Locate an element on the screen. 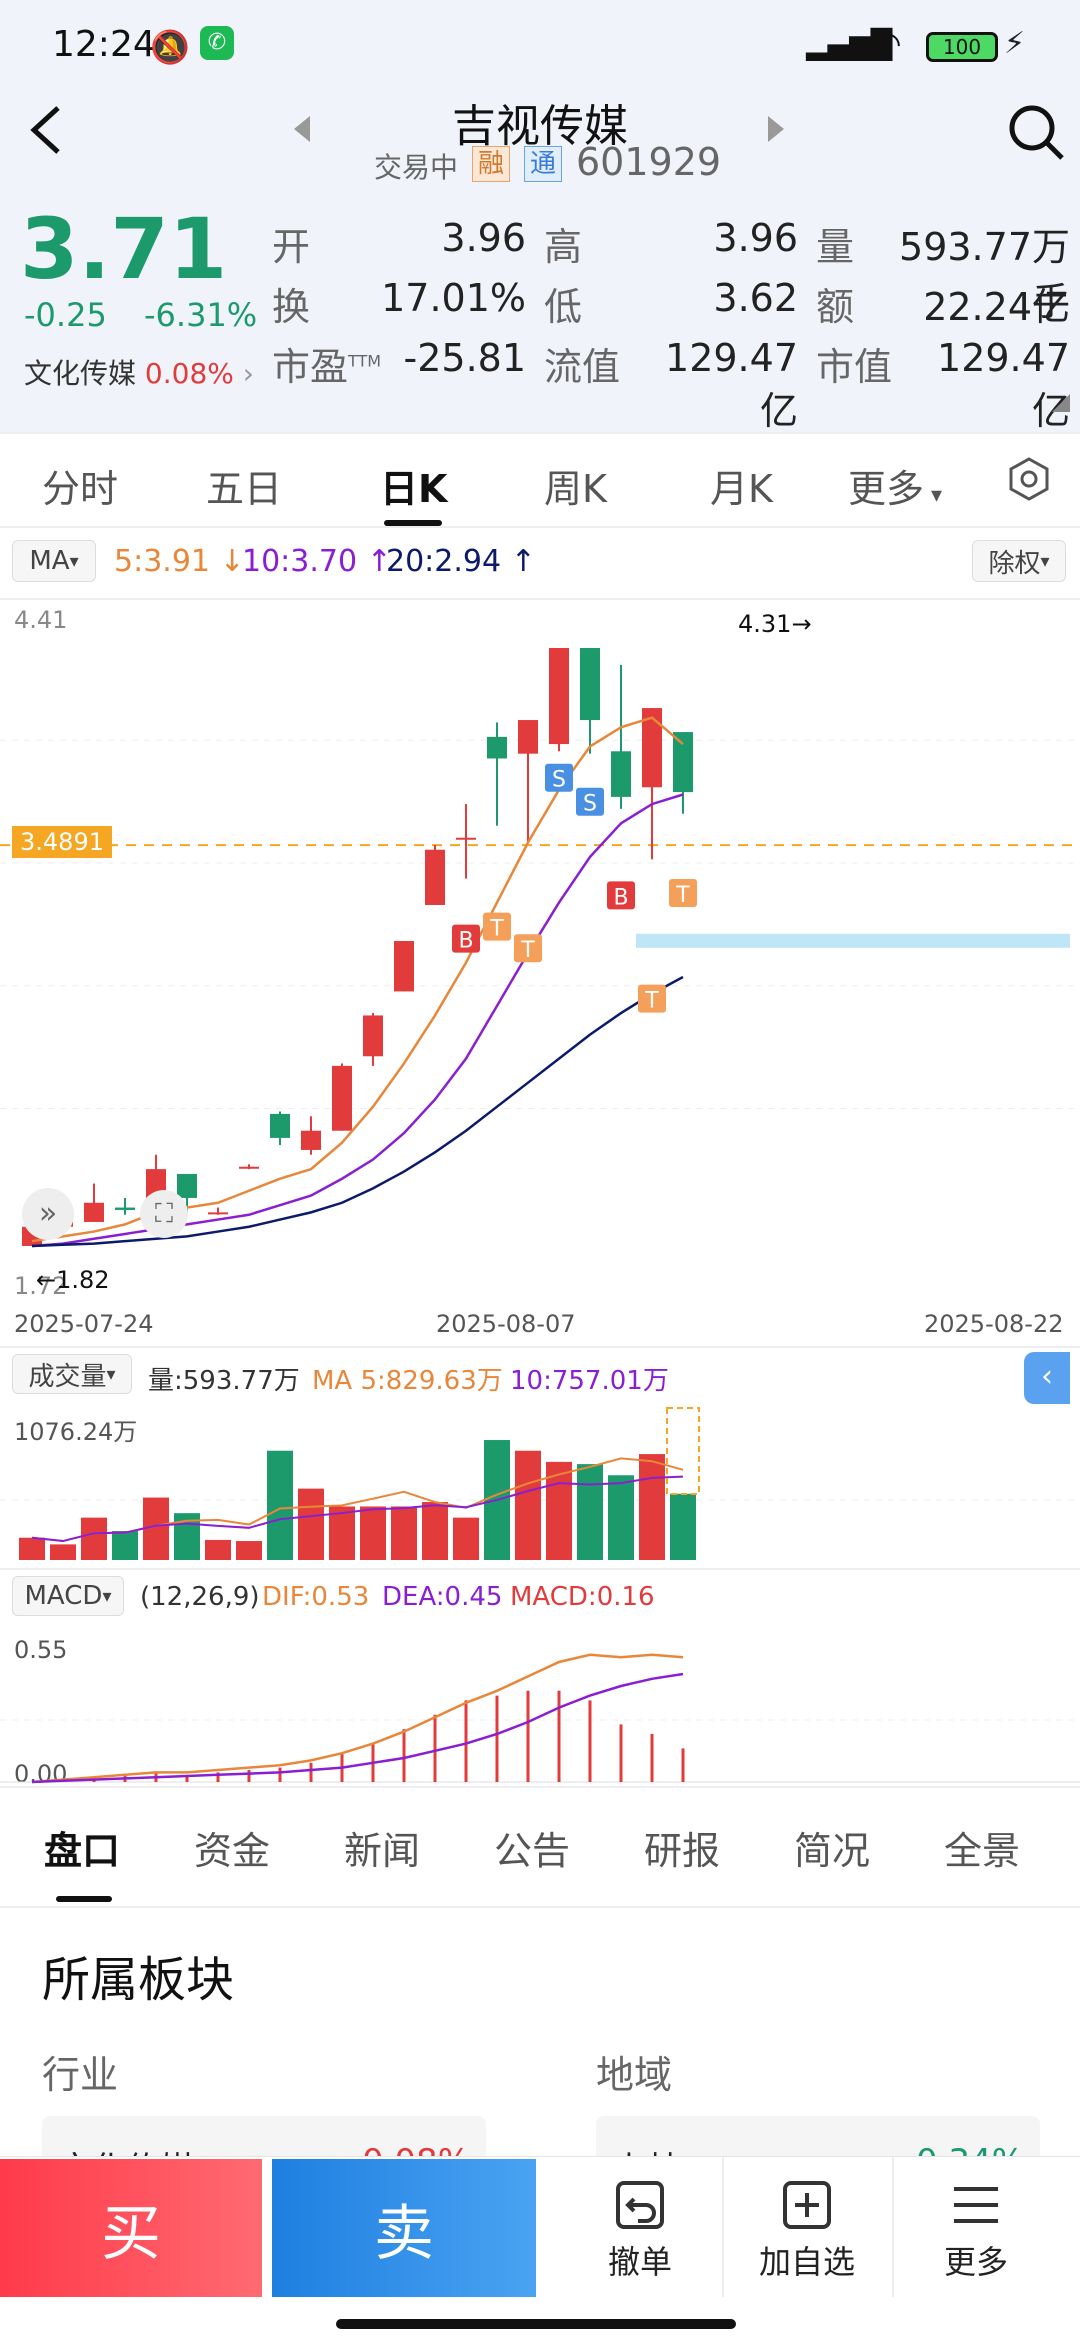 Image resolution: width=1080 pixels, height=2340 pixels. macd-chart is located at coordinates (540, 1704).